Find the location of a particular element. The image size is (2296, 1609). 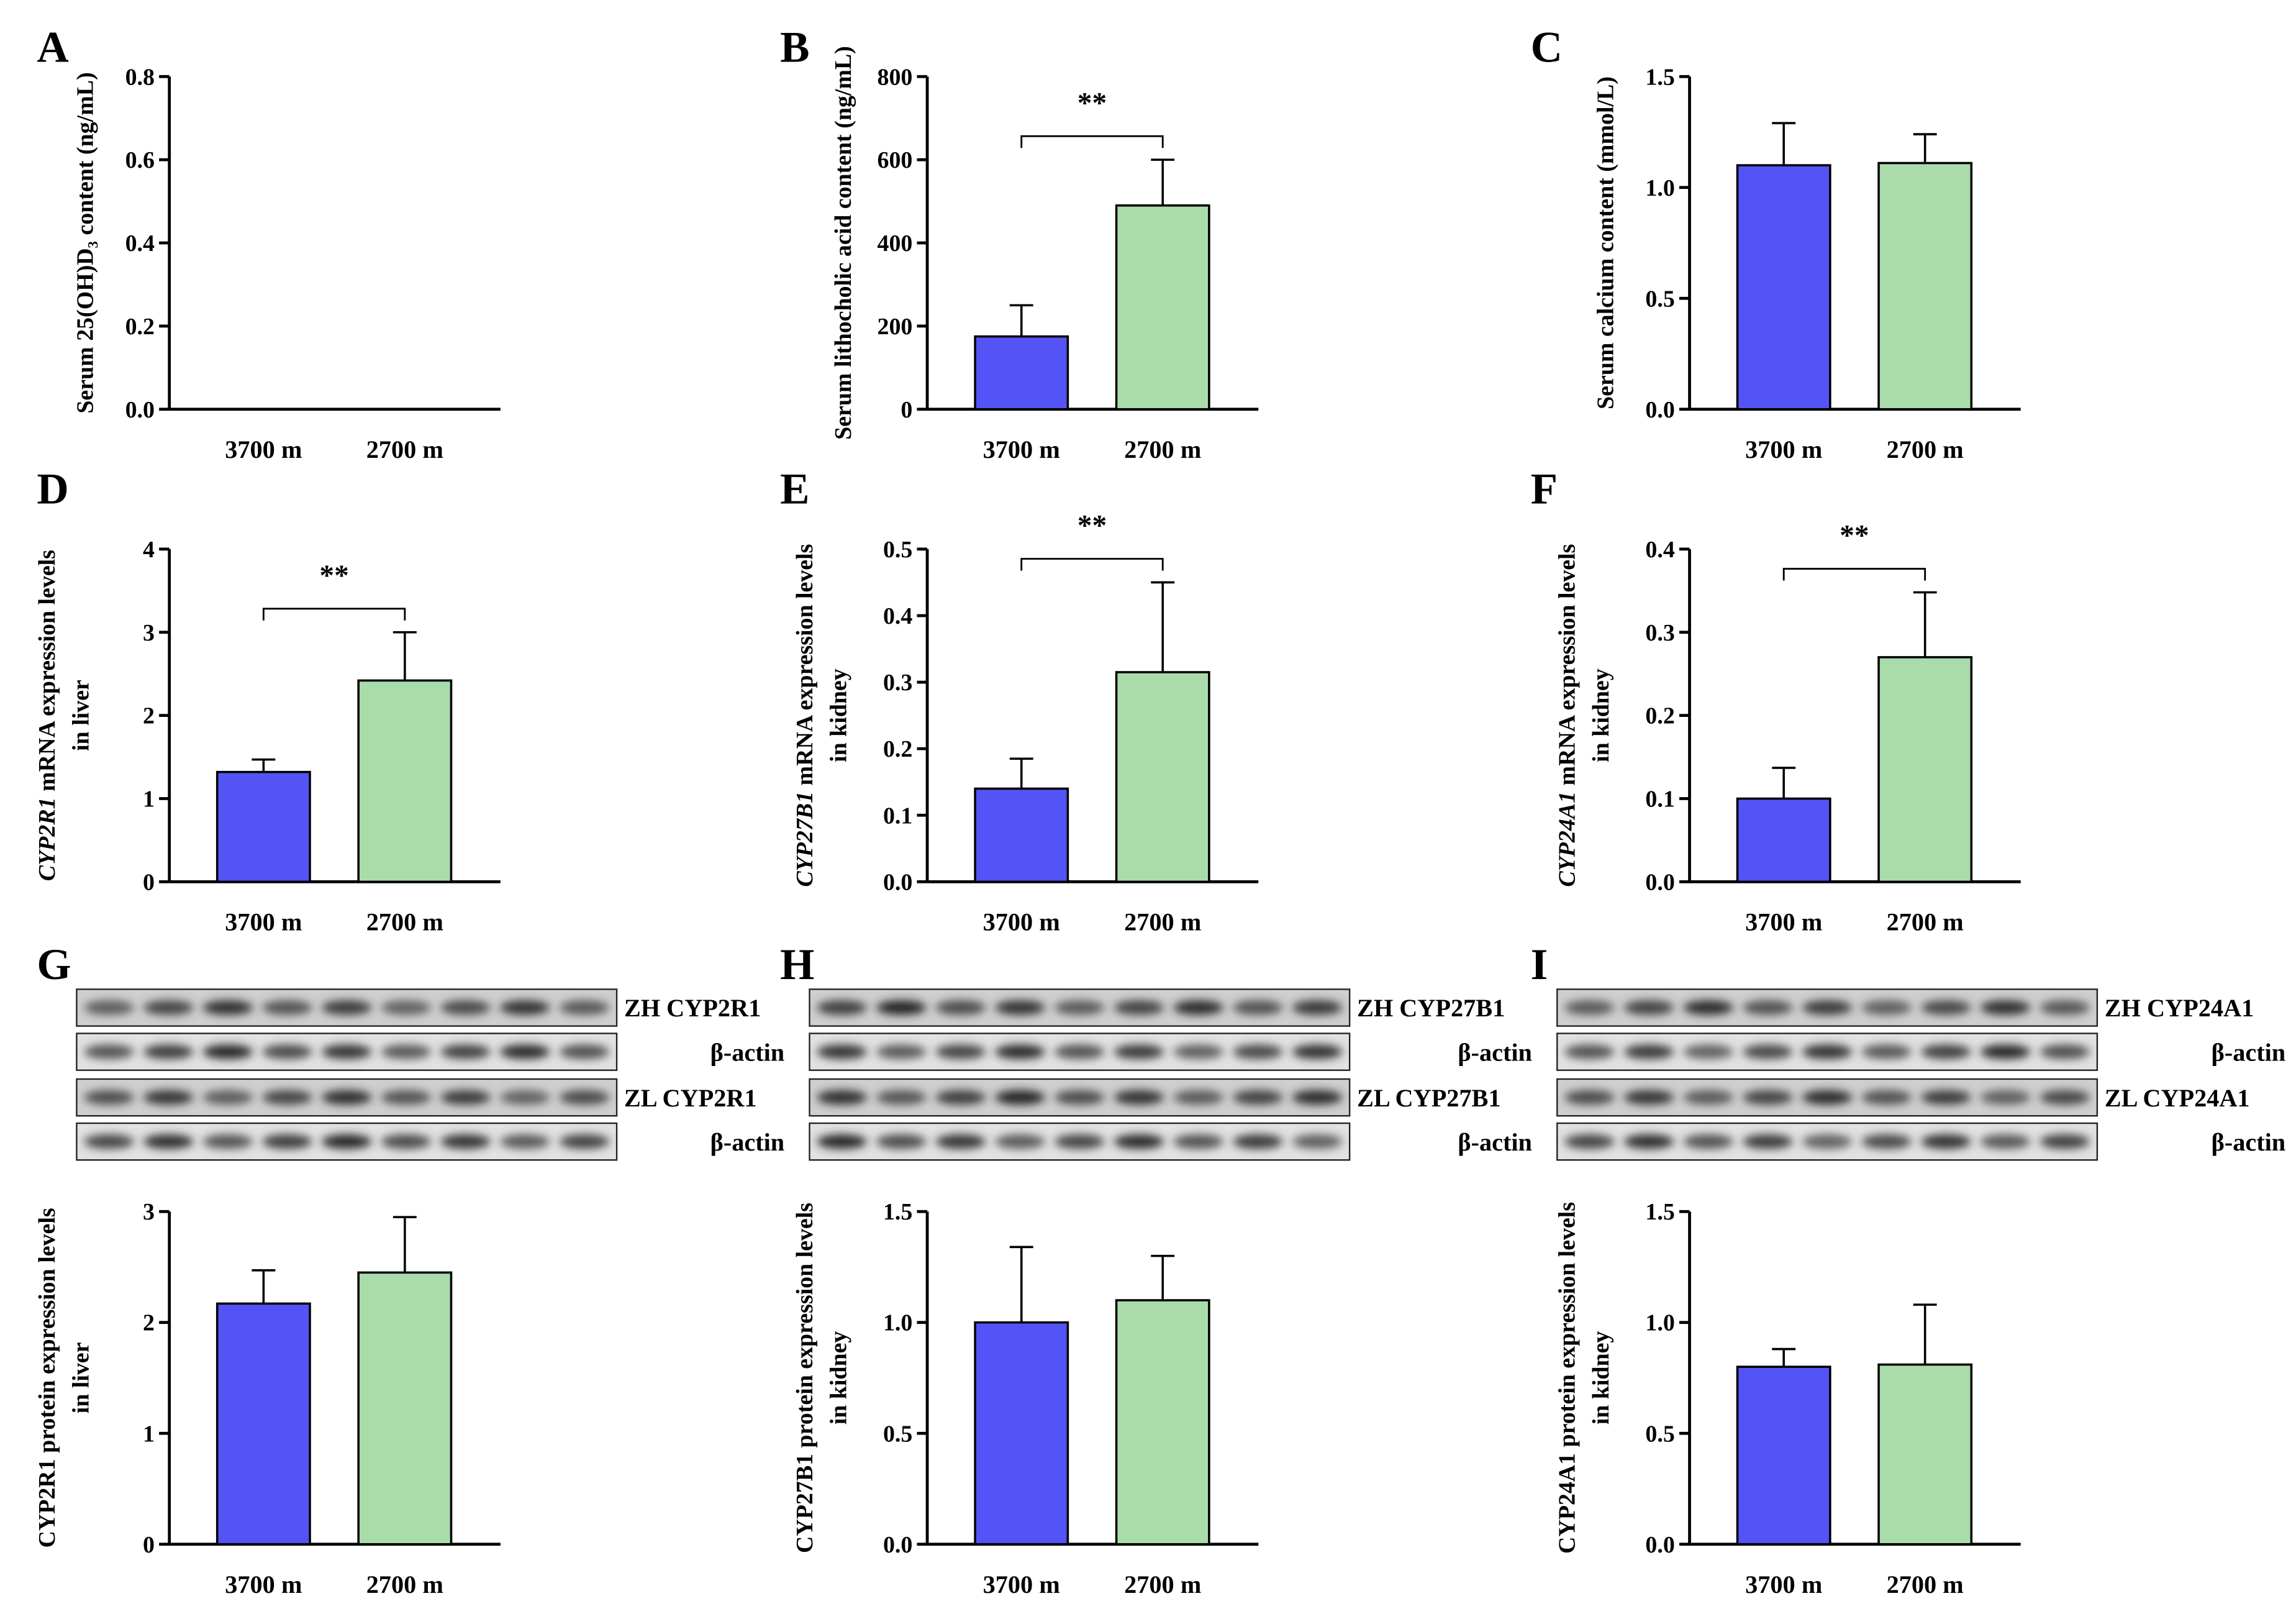

y-axis-label-part: CYP2R1 protein expression levels is located at coordinates (47, 1378).